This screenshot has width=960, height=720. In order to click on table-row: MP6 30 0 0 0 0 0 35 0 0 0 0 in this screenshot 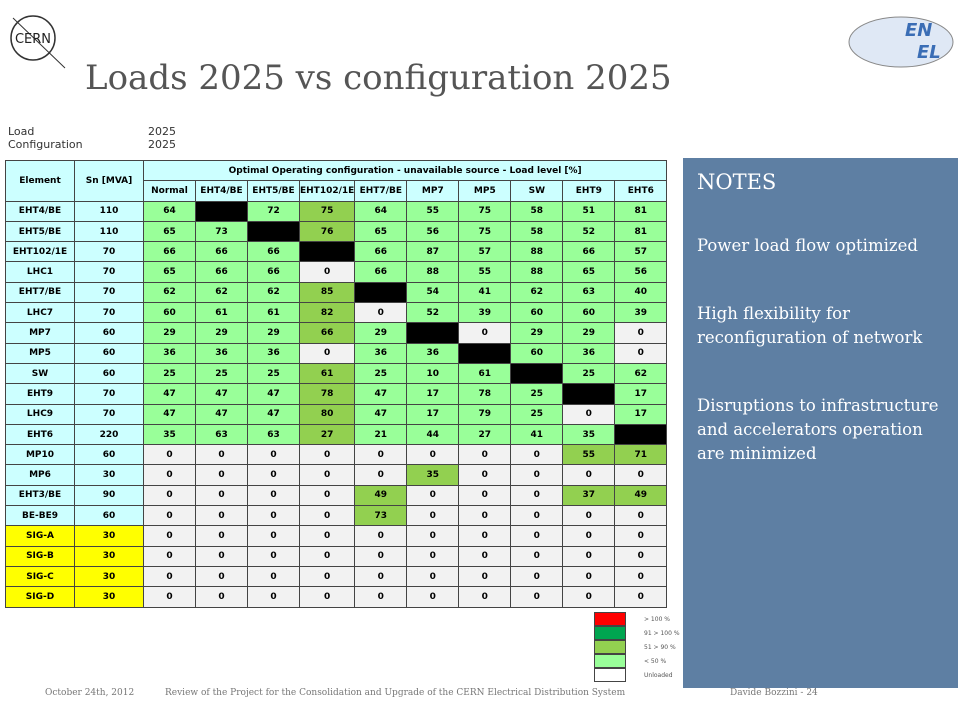, I will do `click(336, 475)`.